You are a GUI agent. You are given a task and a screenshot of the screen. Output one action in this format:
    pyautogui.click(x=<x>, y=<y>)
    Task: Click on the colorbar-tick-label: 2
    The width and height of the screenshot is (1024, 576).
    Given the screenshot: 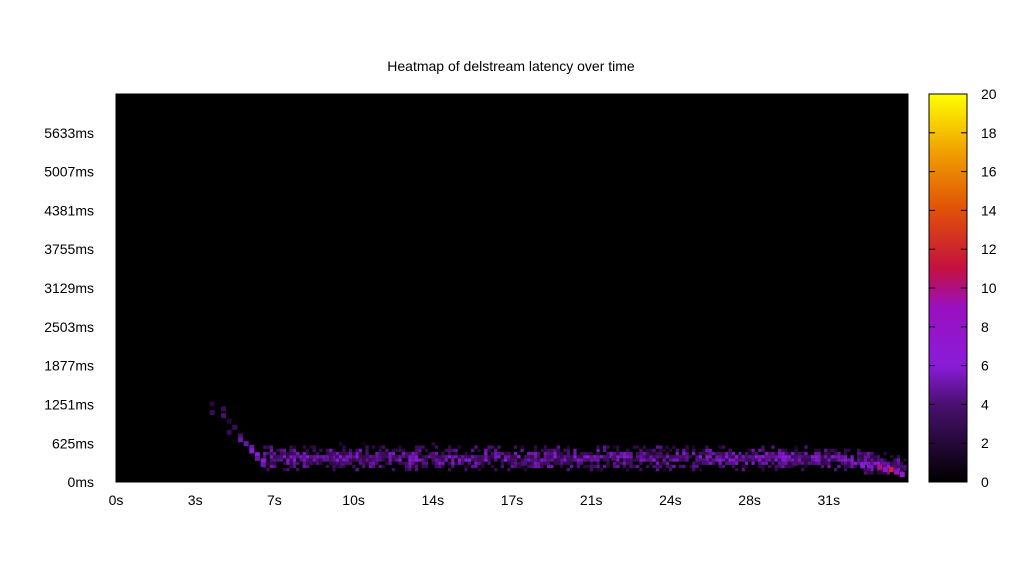 What is the action you would take?
    pyautogui.click(x=985, y=443)
    